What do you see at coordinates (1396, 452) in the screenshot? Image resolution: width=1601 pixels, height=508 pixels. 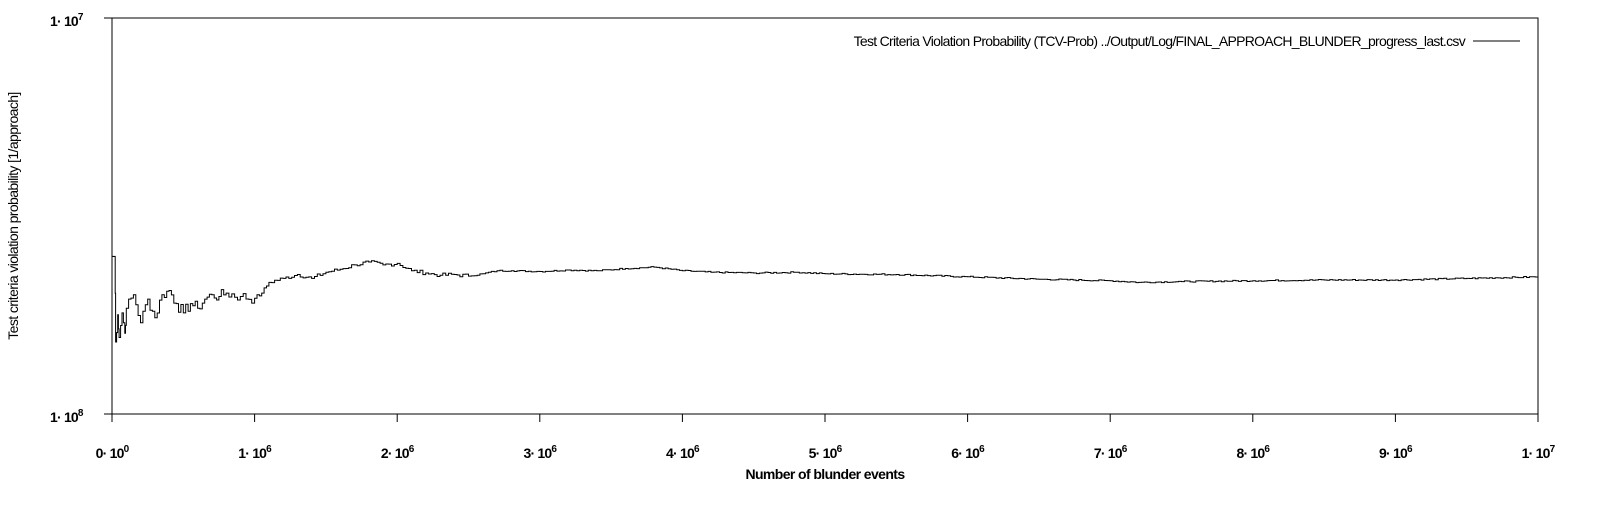 I see `x-tick-label: 9· 10⁶` at bounding box center [1396, 452].